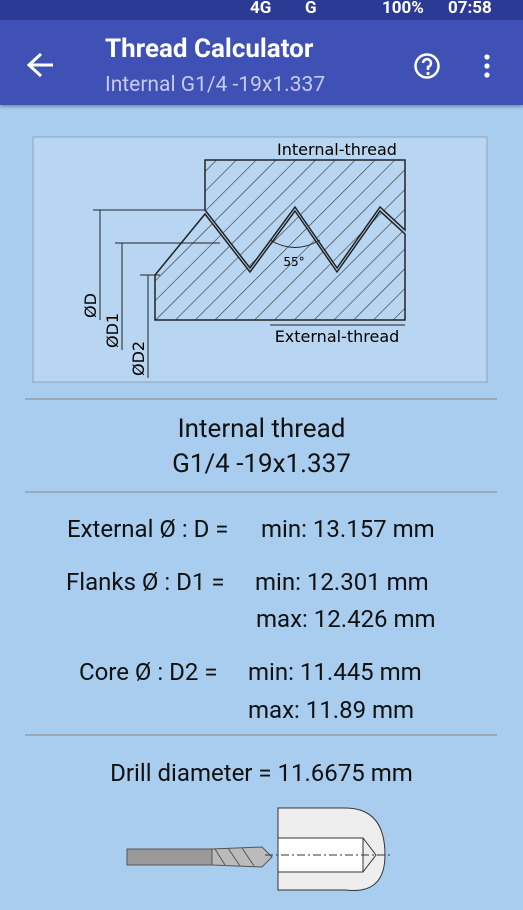 The width and height of the screenshot is (523, 910). I want to click on menu-button, so click(487, 66).